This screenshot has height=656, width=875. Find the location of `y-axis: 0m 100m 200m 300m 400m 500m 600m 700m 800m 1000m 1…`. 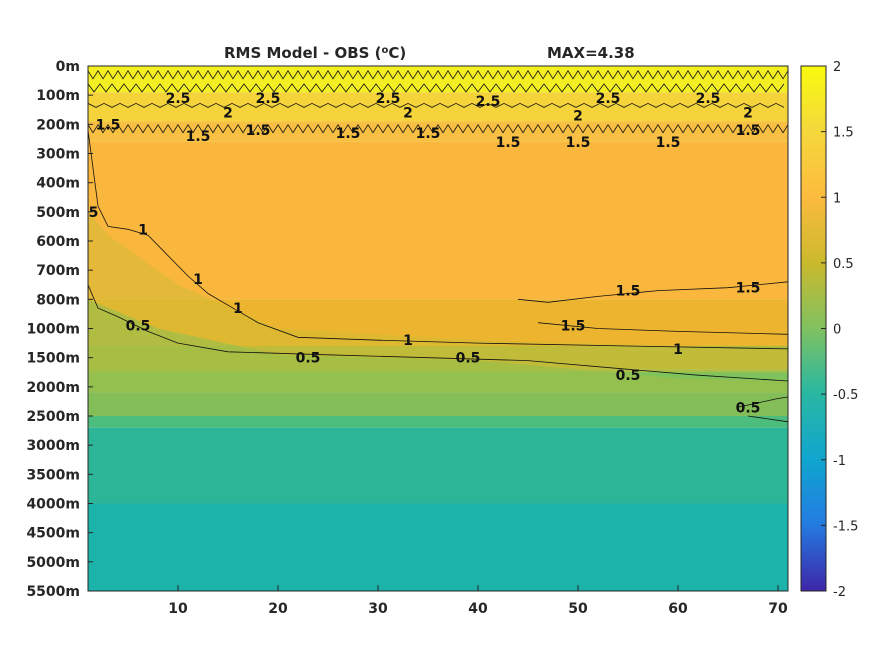

y-axis: 0m 100m 200m 300m 400m 500m 600m 700m 800m 1000m 1… is located at coordinates (59, 329).